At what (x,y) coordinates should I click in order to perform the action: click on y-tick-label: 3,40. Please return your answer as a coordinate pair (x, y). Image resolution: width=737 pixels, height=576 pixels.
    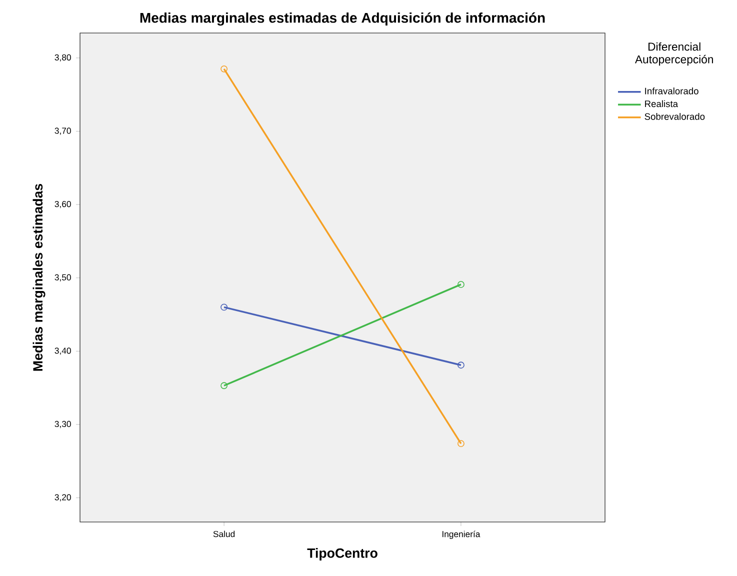
    Looking at the image, I should click on (62, 351).